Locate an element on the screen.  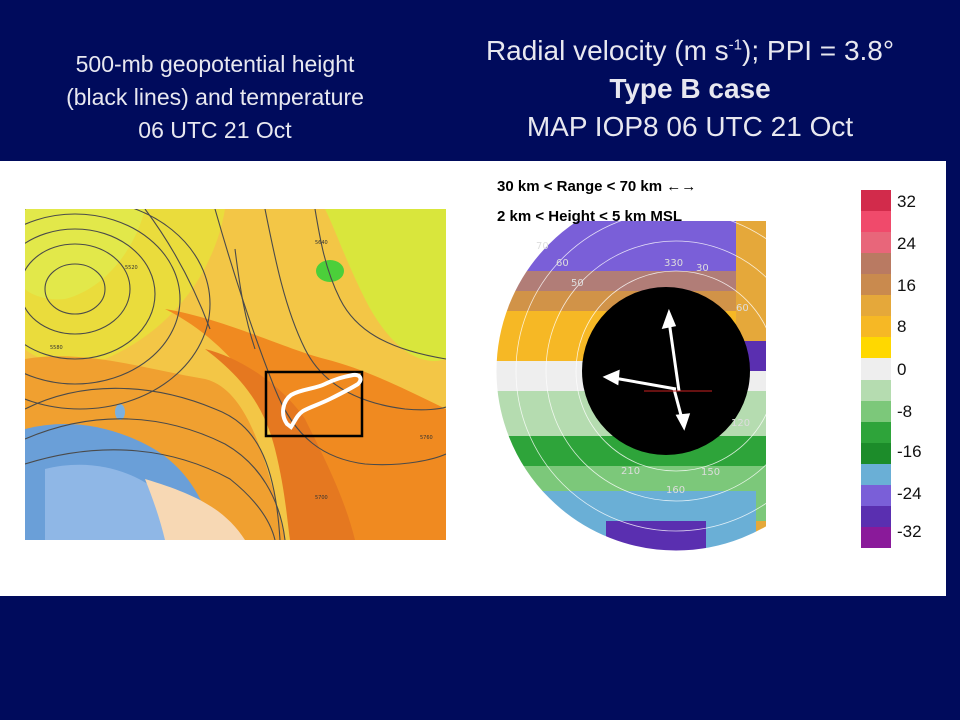
radar-title-line1: Radial velocity (m s-1); PPI = 3.8° is located at coordinates (690, 51).